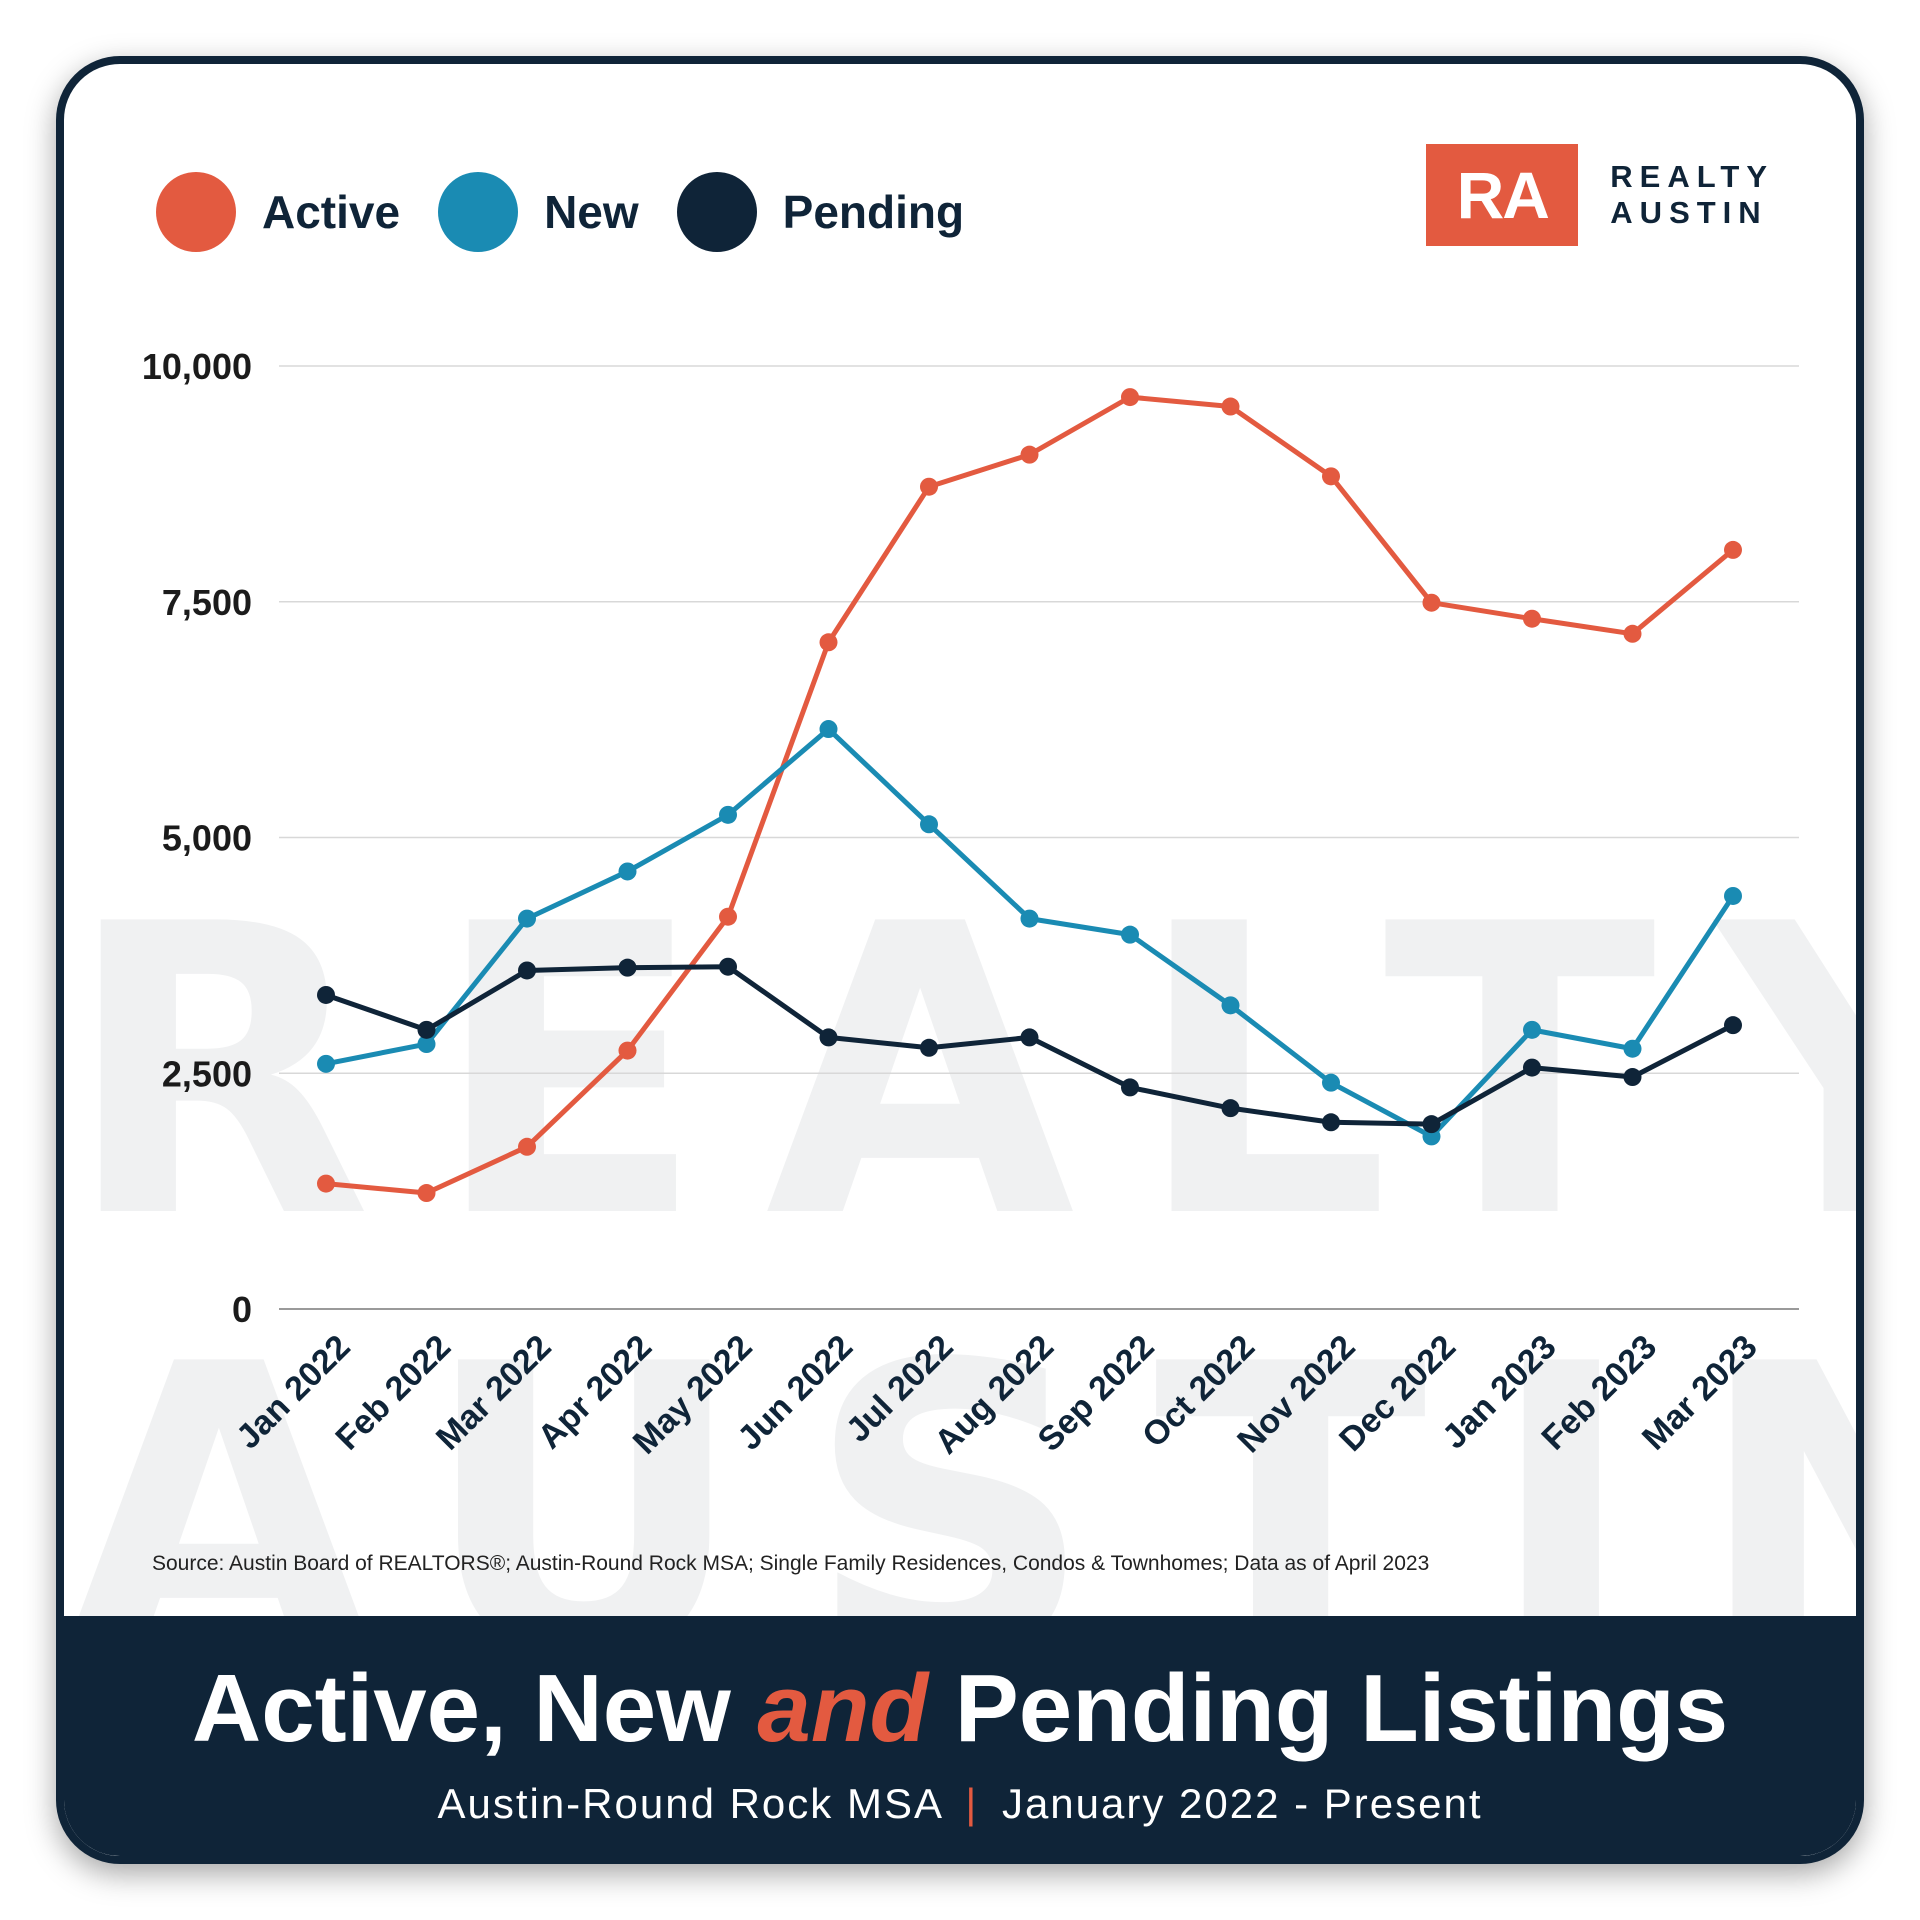 The height and width of the screenshot is (1920, 1920). I want to click on logo-line-2: AUSTIN, so click(1689, 212).